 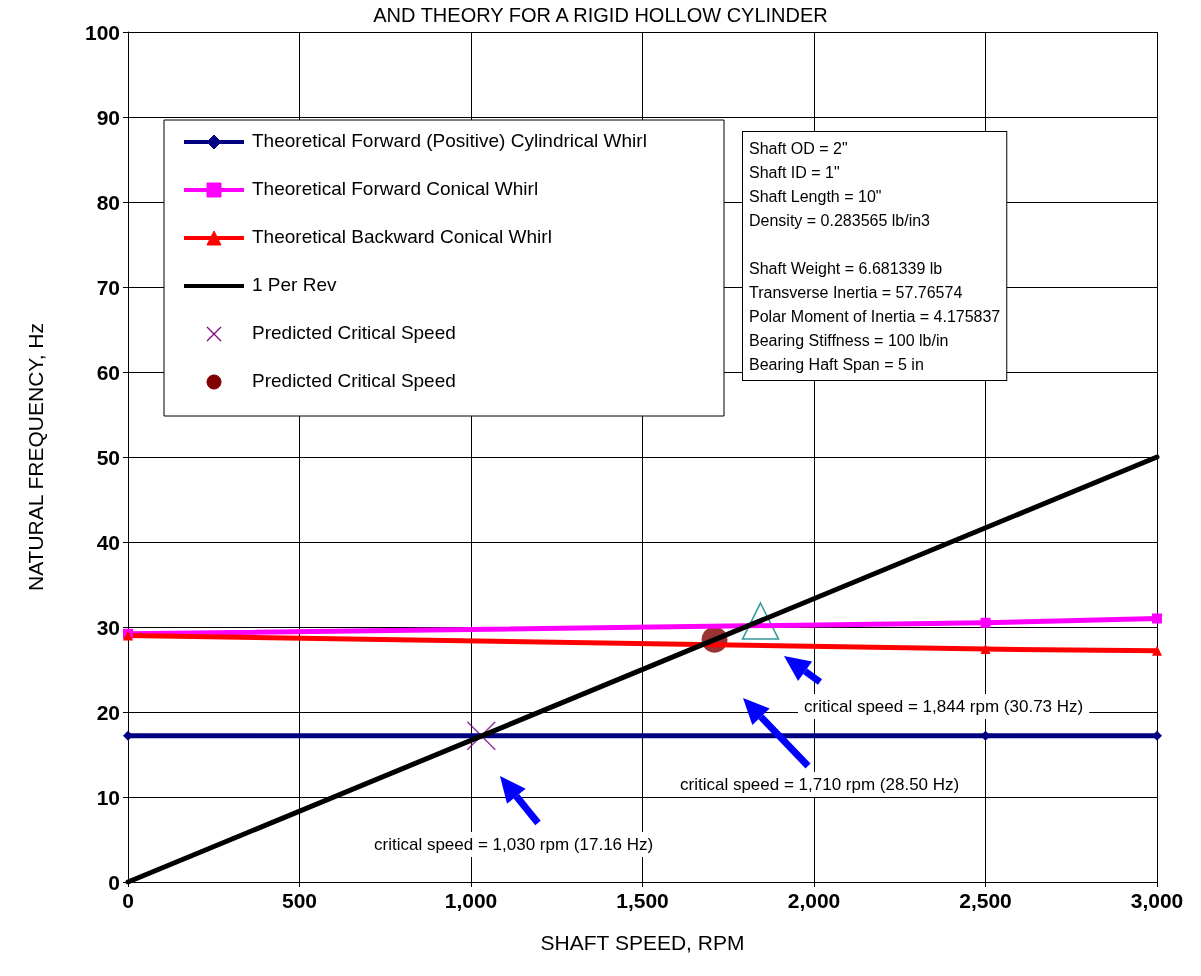 What do you see at coordinates (102, 32) in the screenshot?
I see `y-tick-label: 100` at bounding box center [102, 32].